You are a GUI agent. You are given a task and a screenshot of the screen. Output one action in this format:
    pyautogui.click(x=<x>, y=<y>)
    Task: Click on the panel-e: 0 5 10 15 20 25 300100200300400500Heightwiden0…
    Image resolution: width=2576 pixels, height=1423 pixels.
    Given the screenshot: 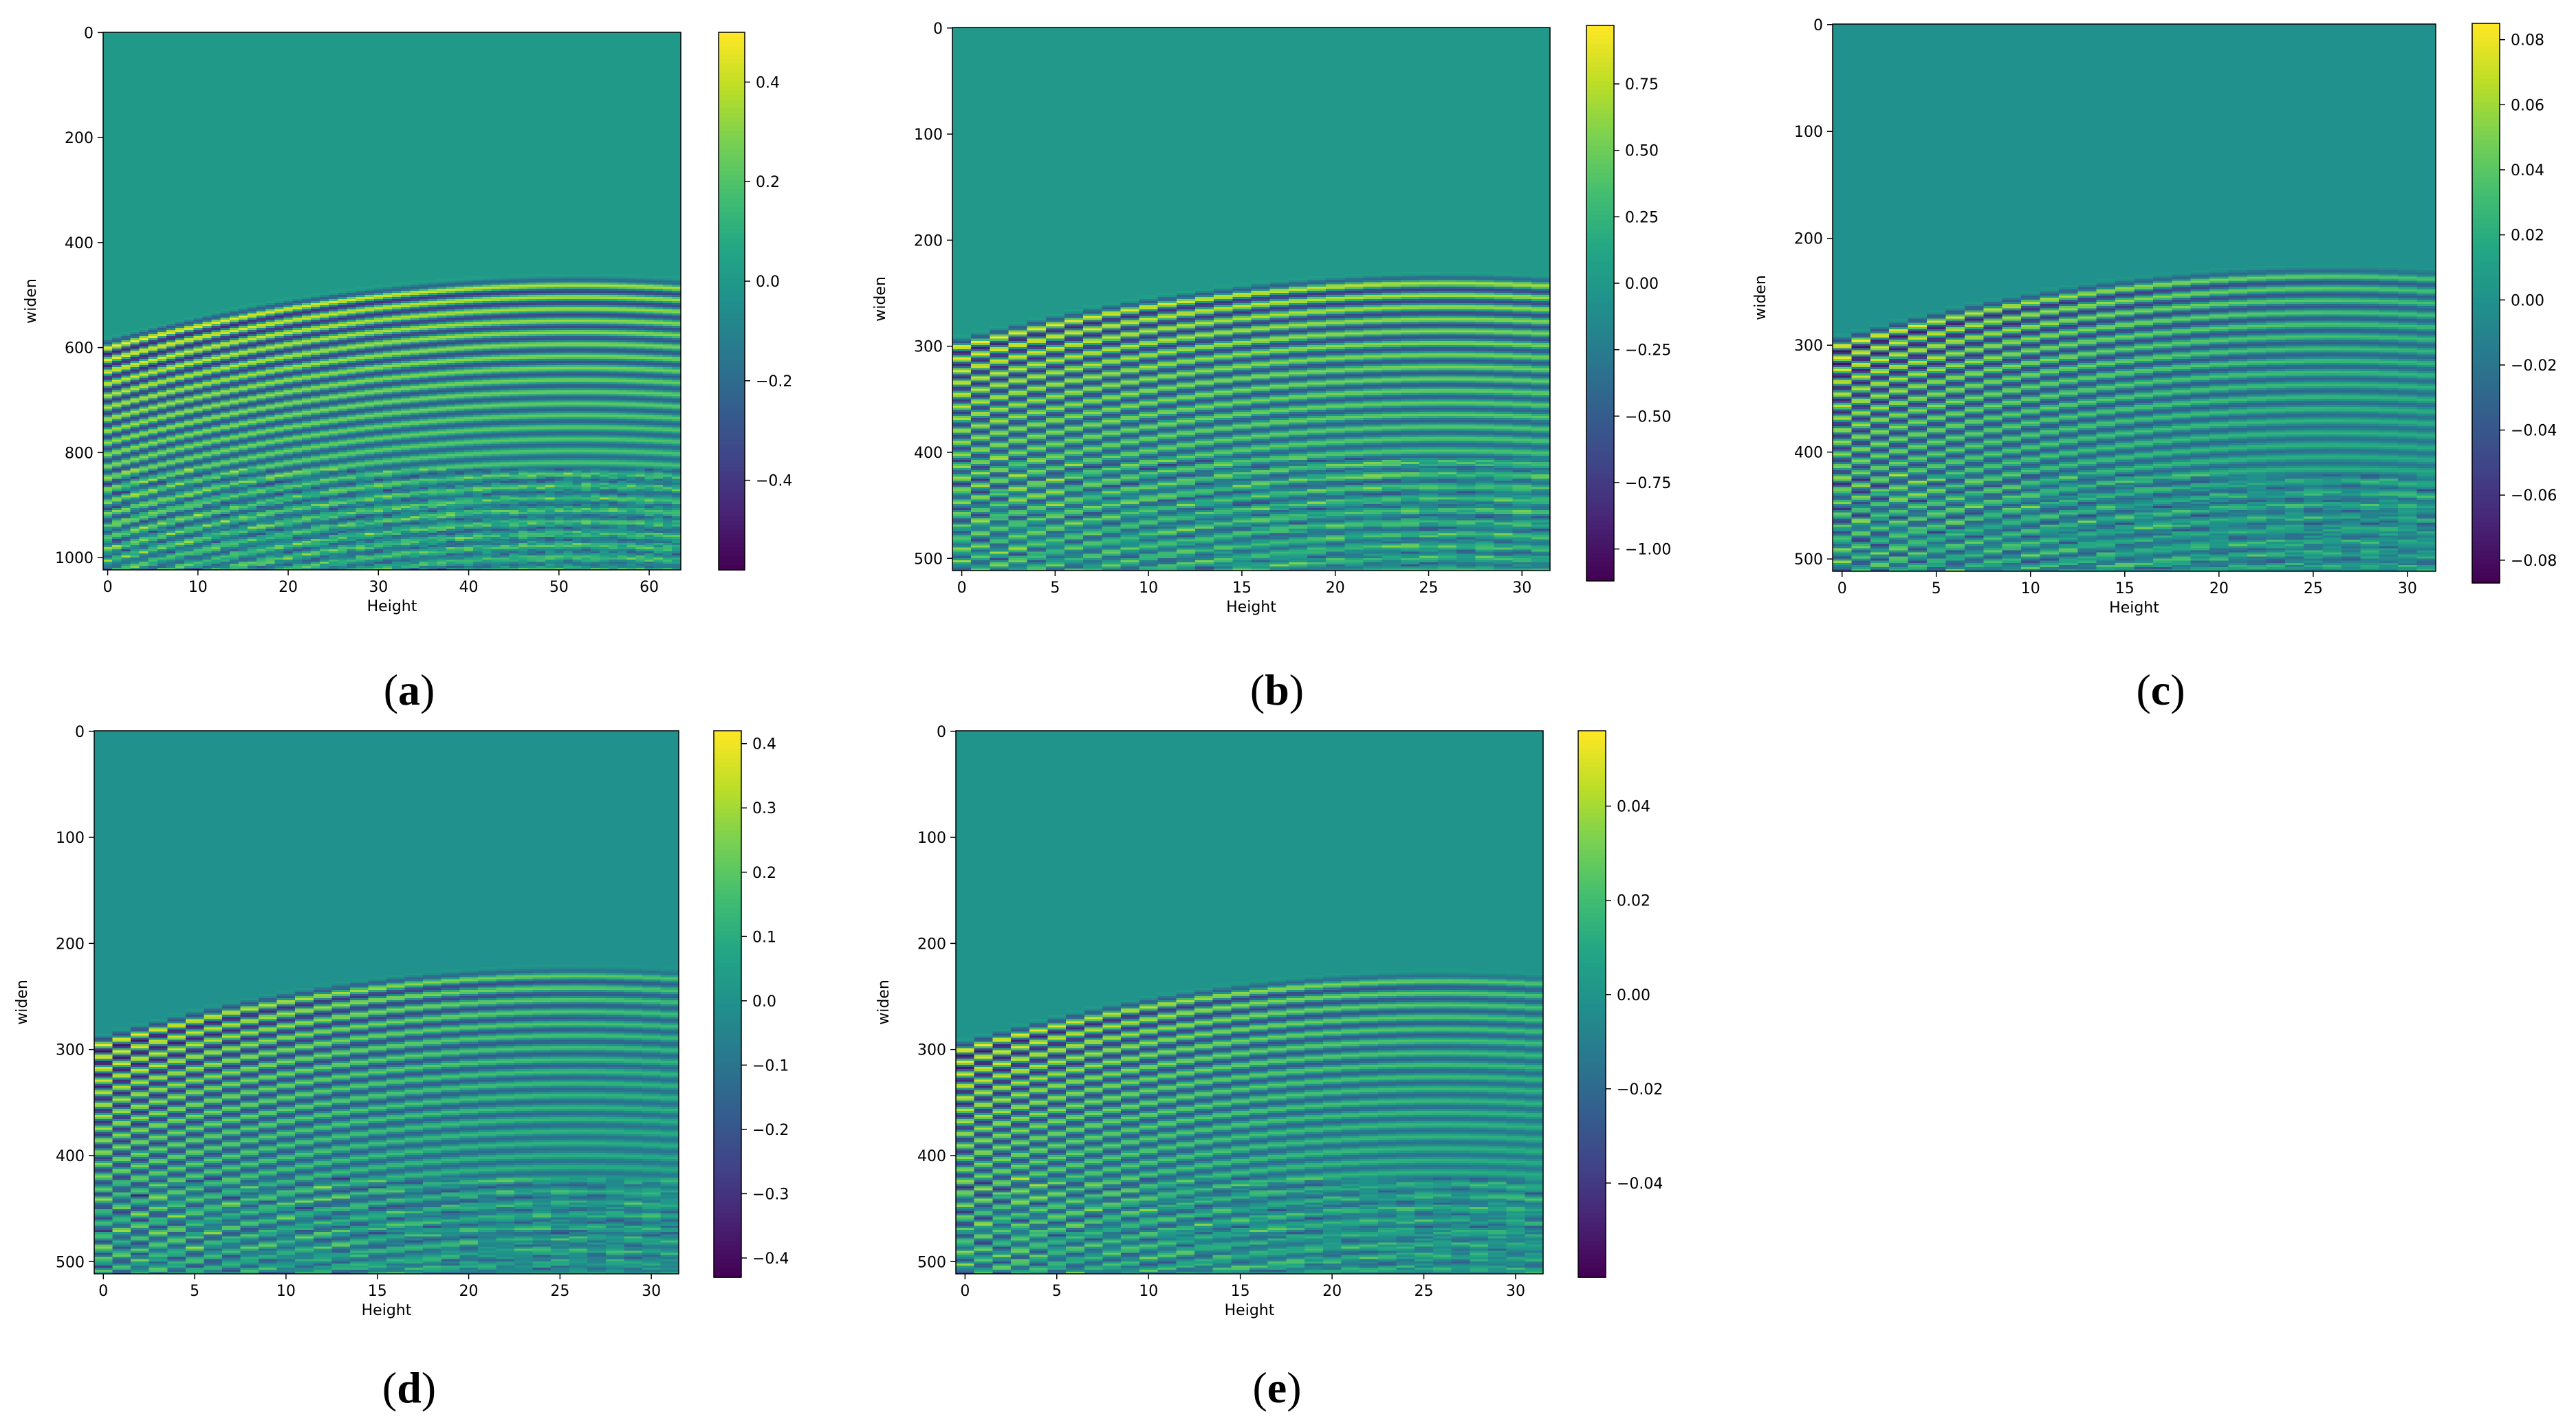 What is the action you would take?
    pyautogui.click(x=1269, y=1068)
    